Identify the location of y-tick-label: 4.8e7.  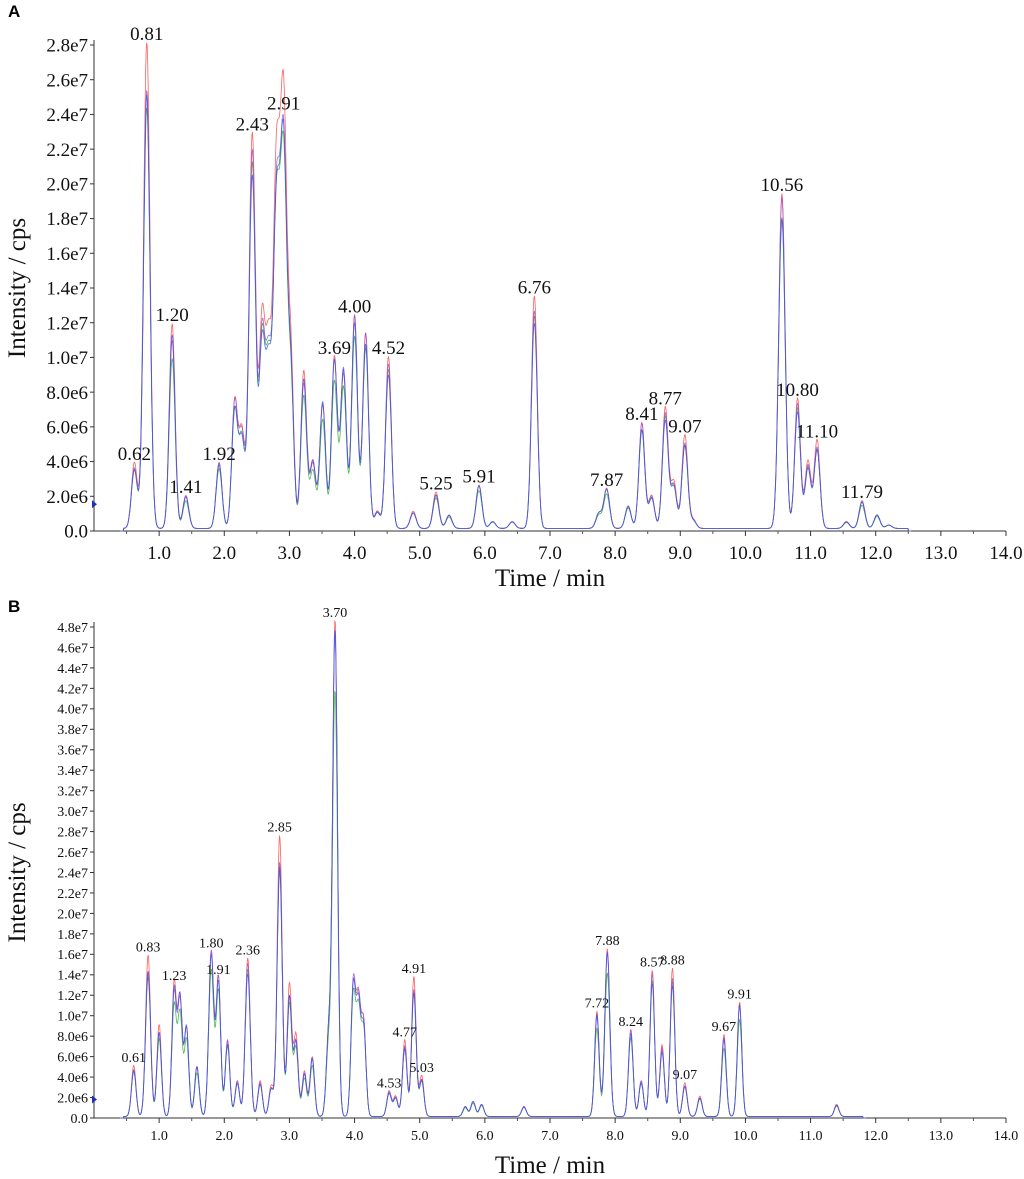
(72, 628).